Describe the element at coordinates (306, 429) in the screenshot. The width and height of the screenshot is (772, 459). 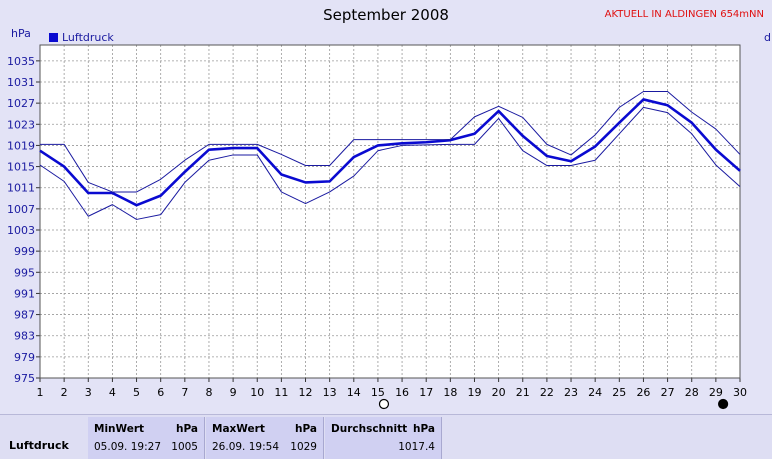
I see `max-stat-unit: hPa` at that location.